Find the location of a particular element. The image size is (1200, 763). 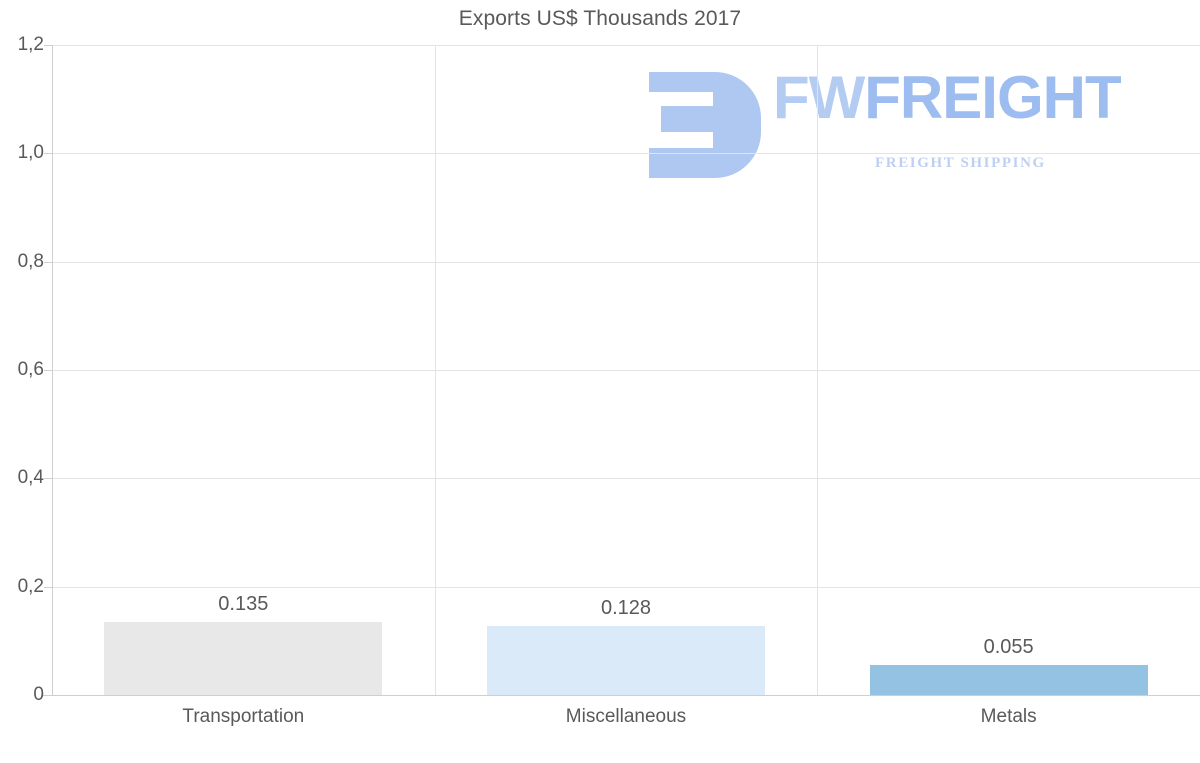

x-axis-line is located at coordinates (621, 695).